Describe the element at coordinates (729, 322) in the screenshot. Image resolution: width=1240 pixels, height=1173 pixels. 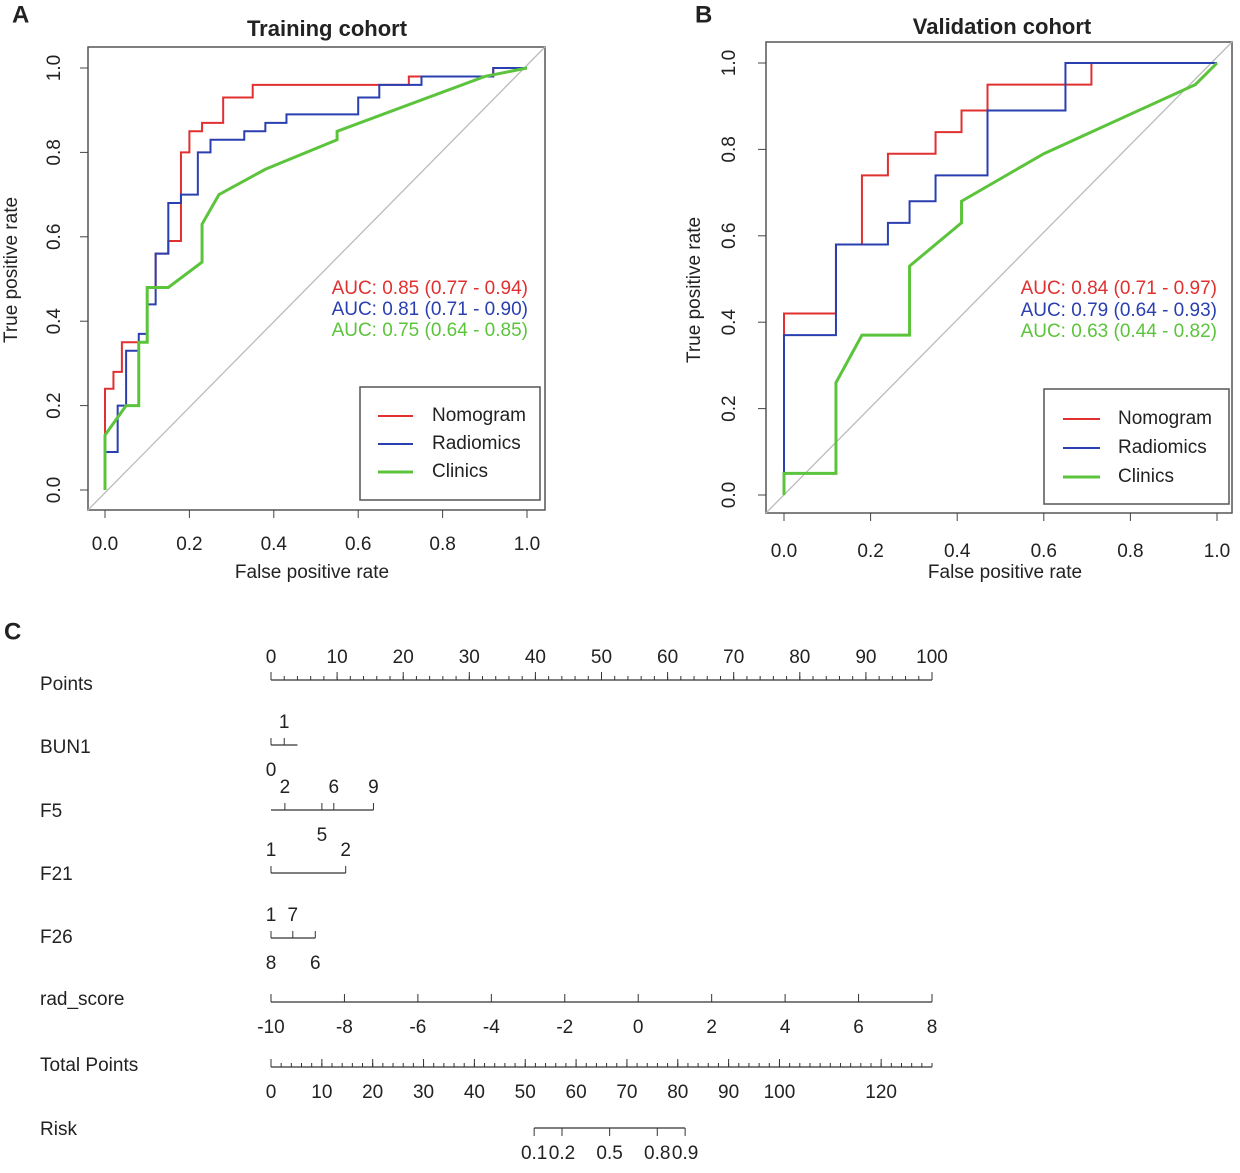
I see `y-tick-label: 0.4` at that location.